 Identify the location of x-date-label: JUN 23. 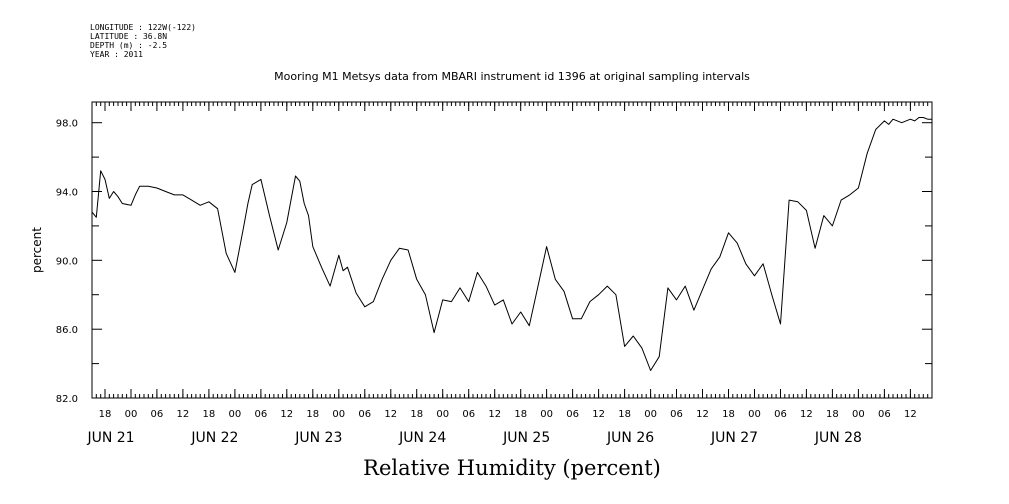
(318, 438).